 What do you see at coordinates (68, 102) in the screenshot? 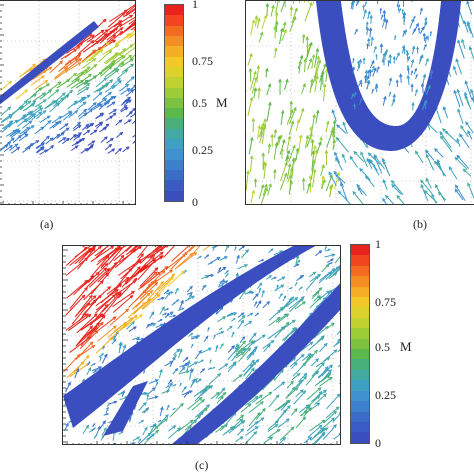
I see `panel-a-plot` at bounding box center [68, 102].